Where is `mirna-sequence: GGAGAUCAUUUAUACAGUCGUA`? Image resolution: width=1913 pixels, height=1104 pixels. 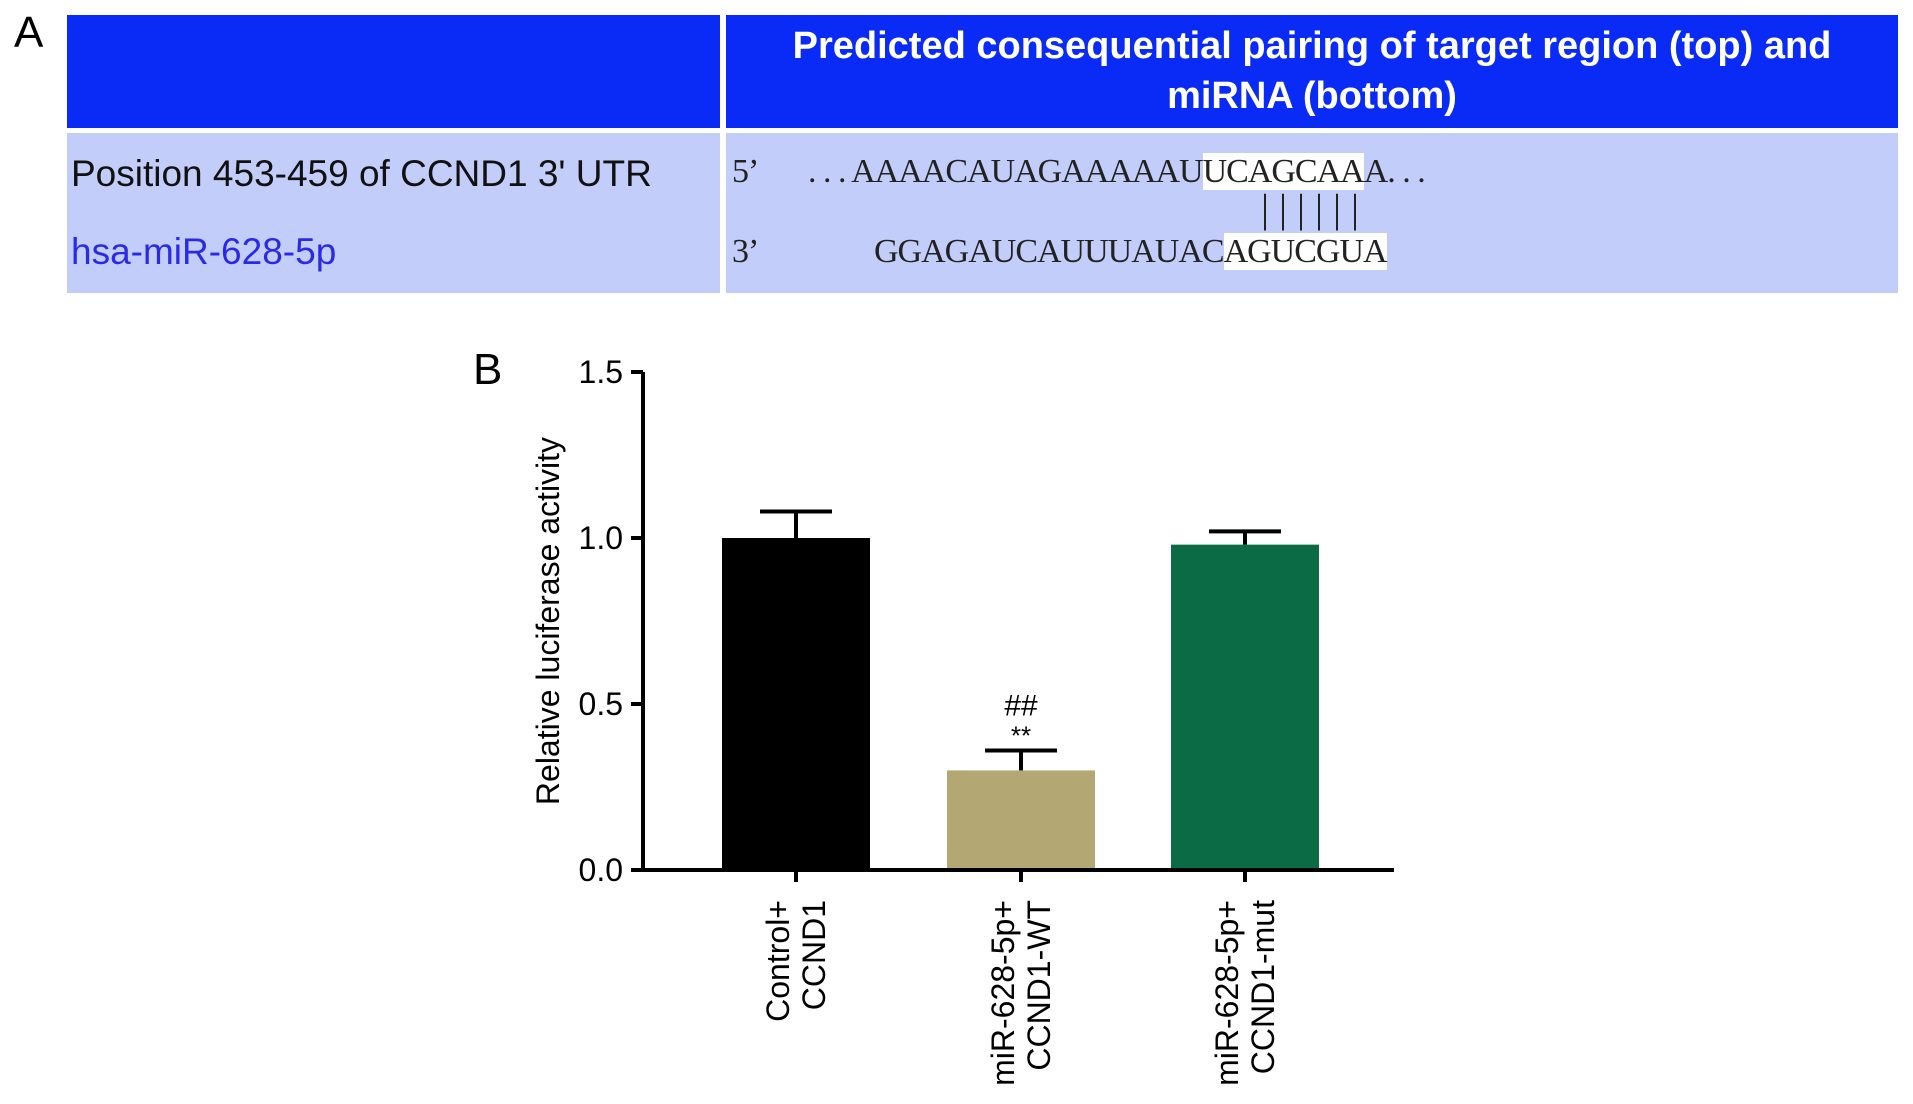 mirna-sequence: GGAGAUCAUUUAUACAGUCGUA is located at coordinates (1131, 252).